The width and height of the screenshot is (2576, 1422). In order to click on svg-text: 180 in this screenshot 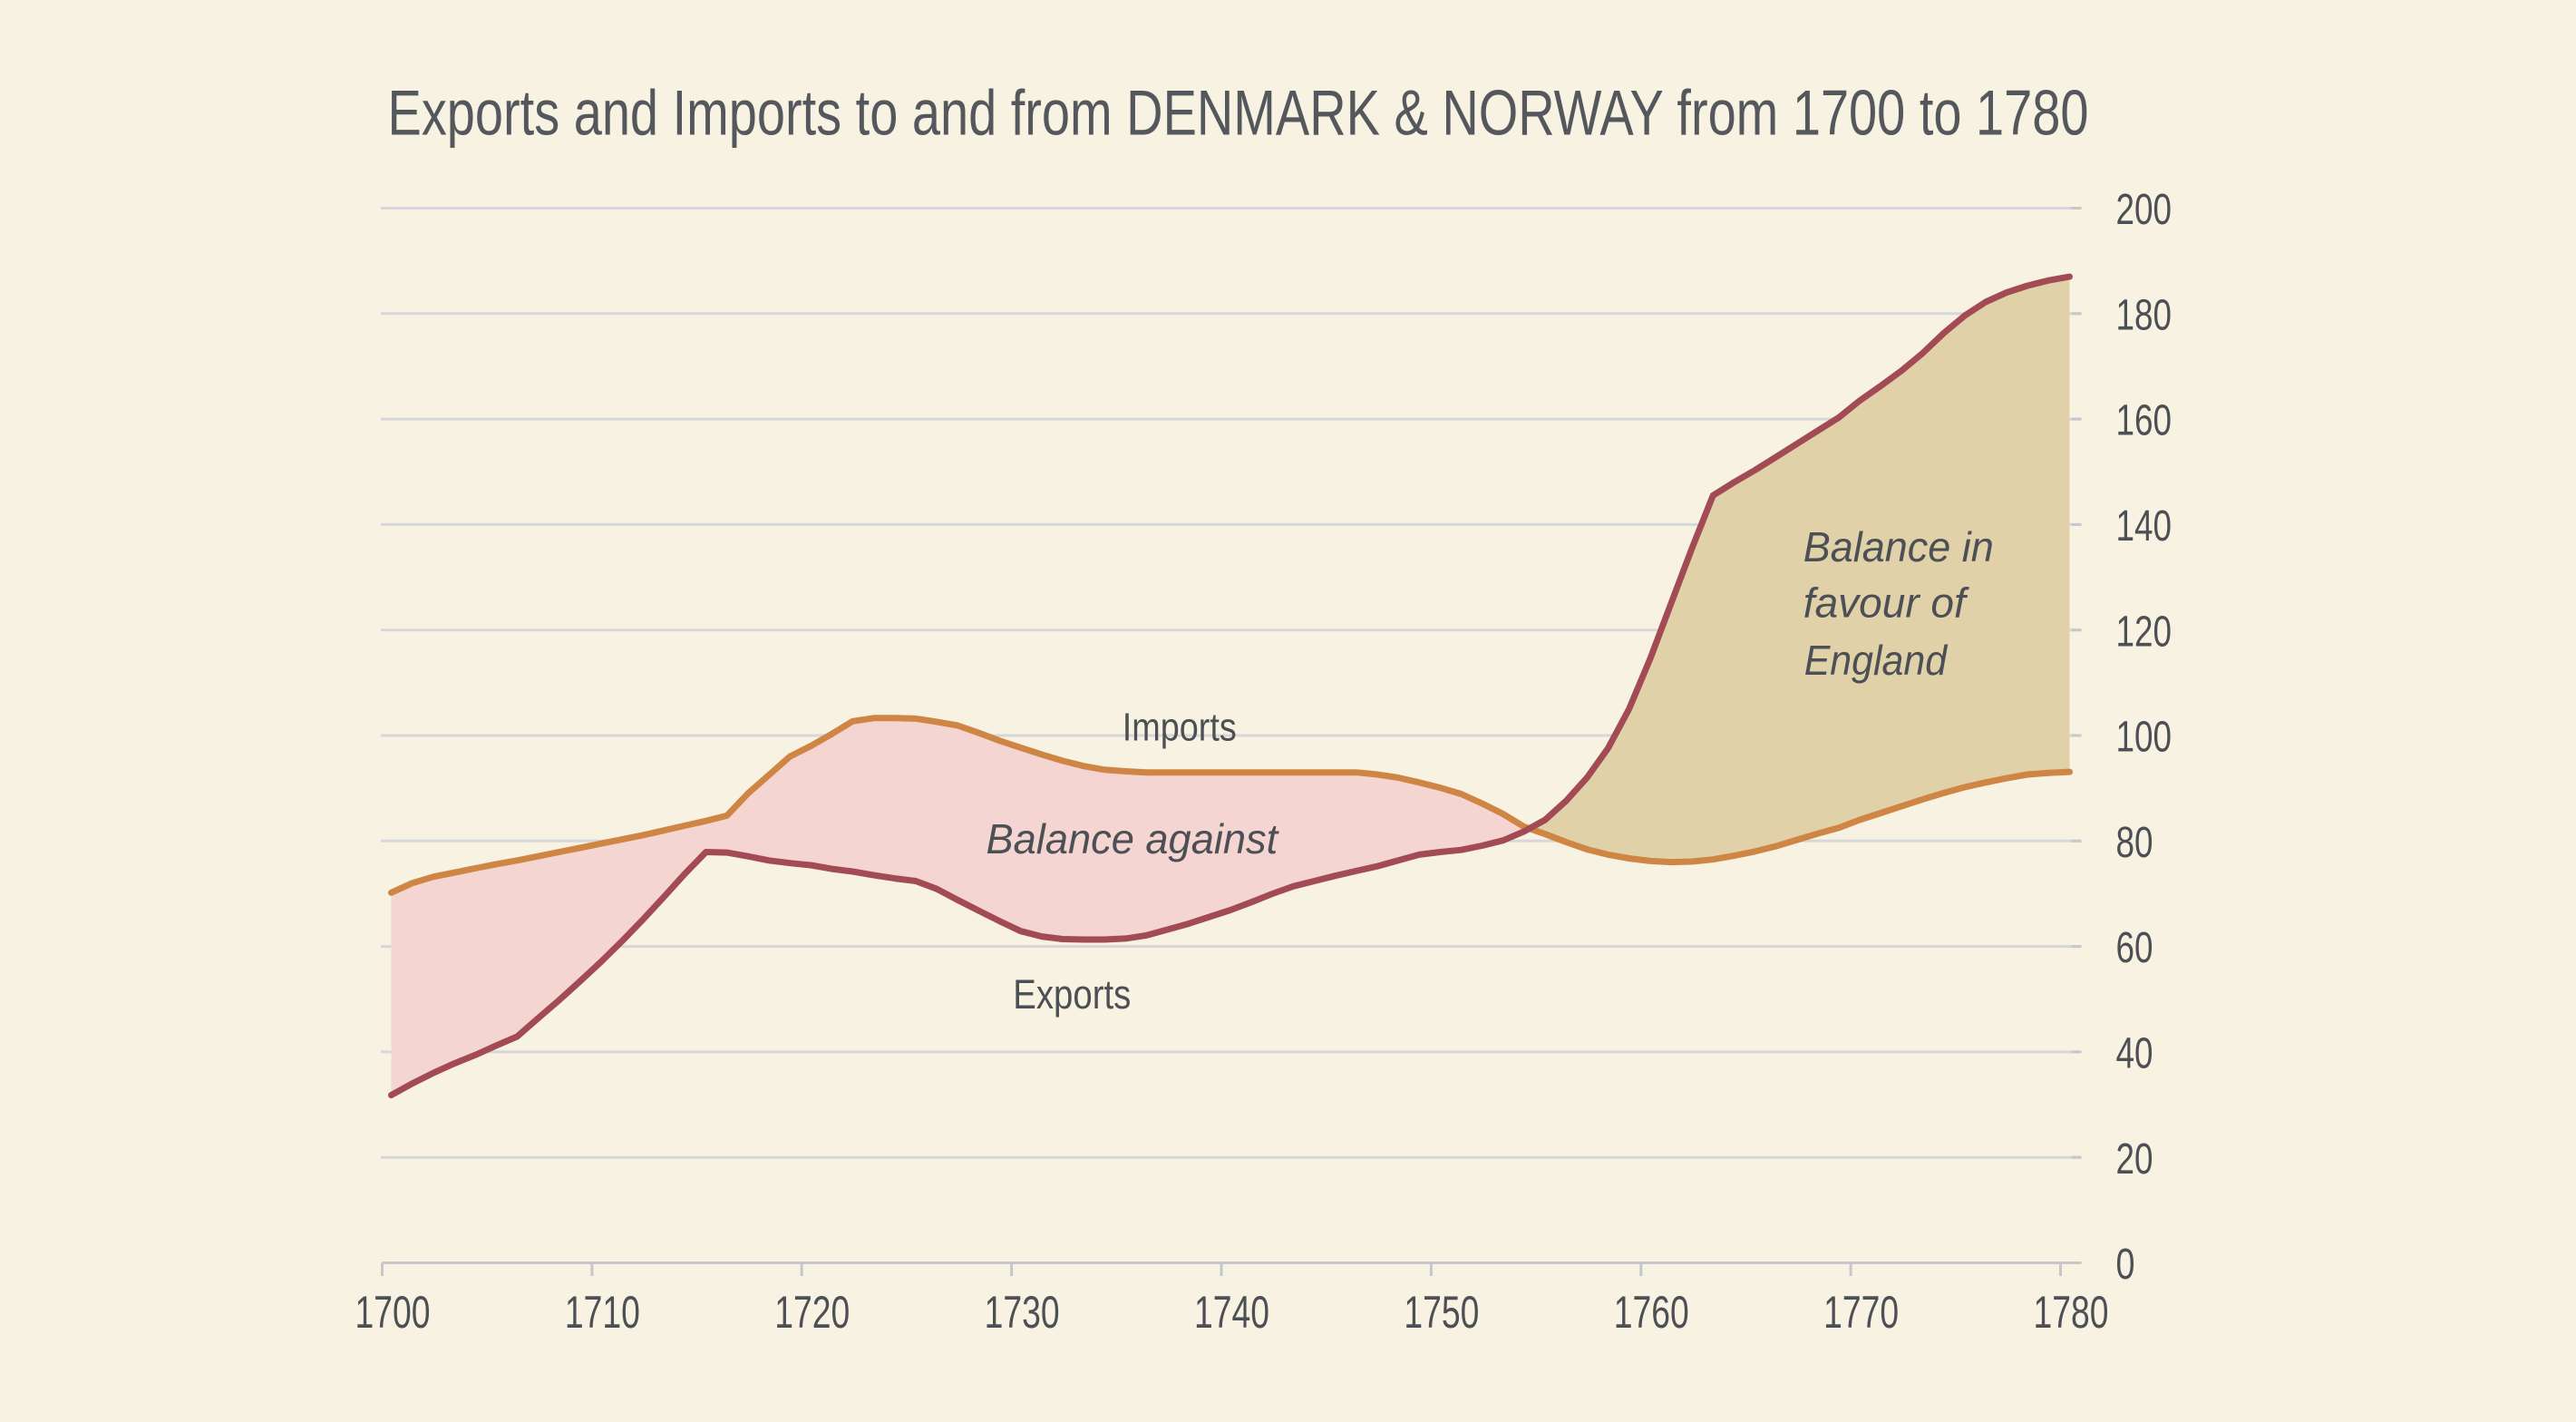, I will do `click(2144, 315)`.